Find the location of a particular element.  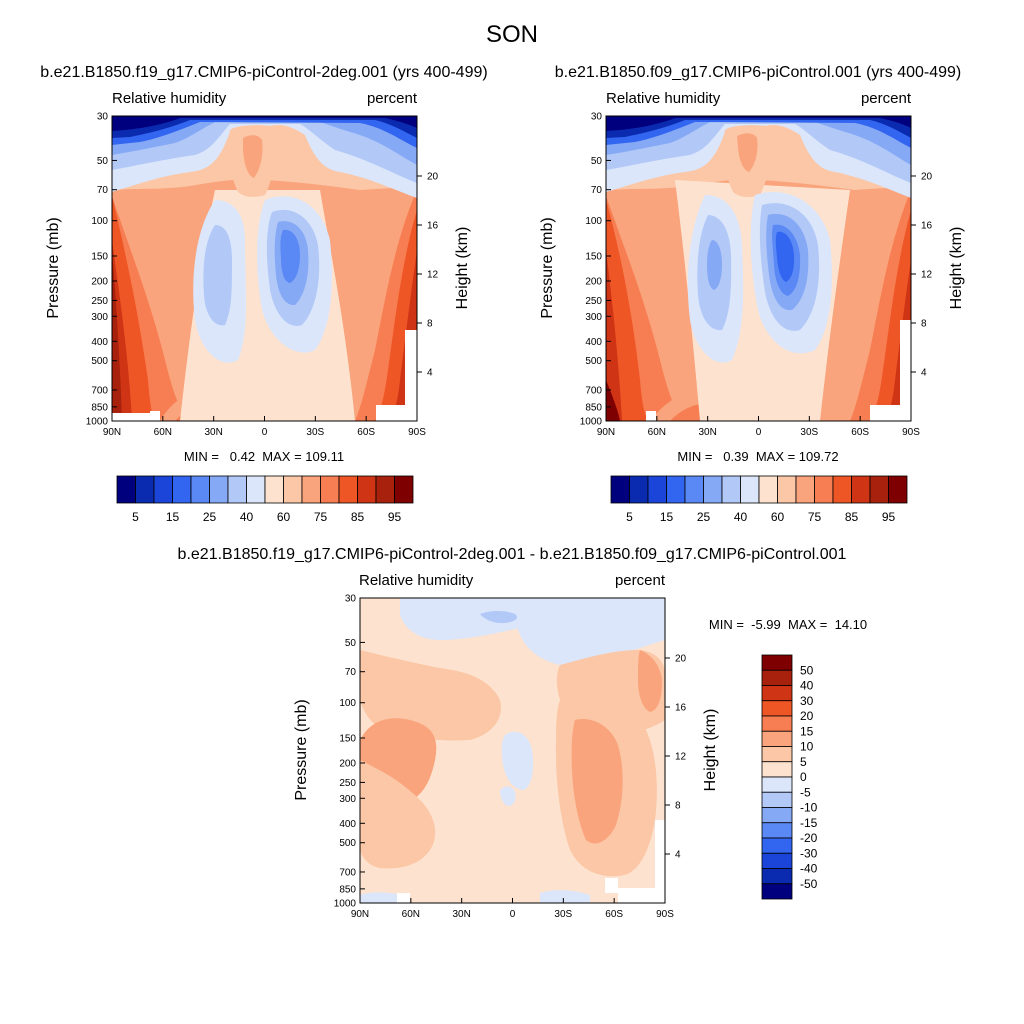

panel-1-xtick-label: 90N is located at coordinates (112, 432).